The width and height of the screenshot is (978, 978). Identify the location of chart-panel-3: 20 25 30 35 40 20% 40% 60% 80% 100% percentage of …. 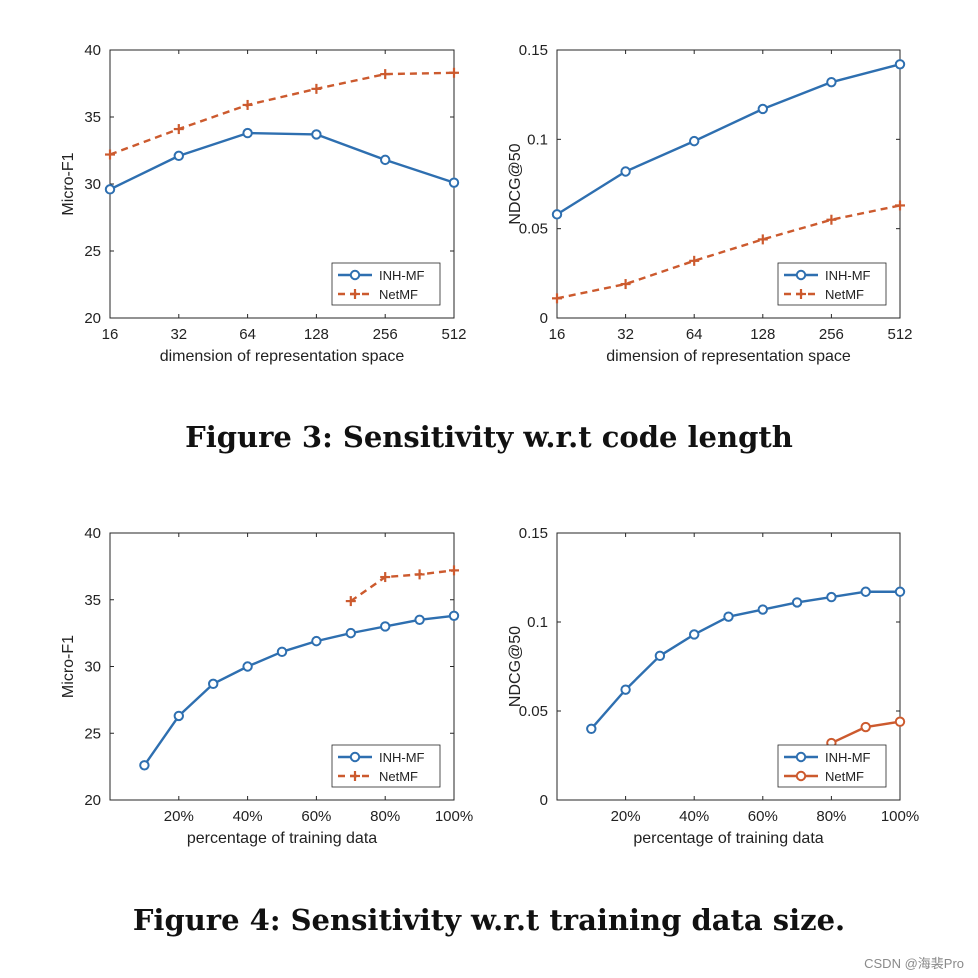
(266, 686).